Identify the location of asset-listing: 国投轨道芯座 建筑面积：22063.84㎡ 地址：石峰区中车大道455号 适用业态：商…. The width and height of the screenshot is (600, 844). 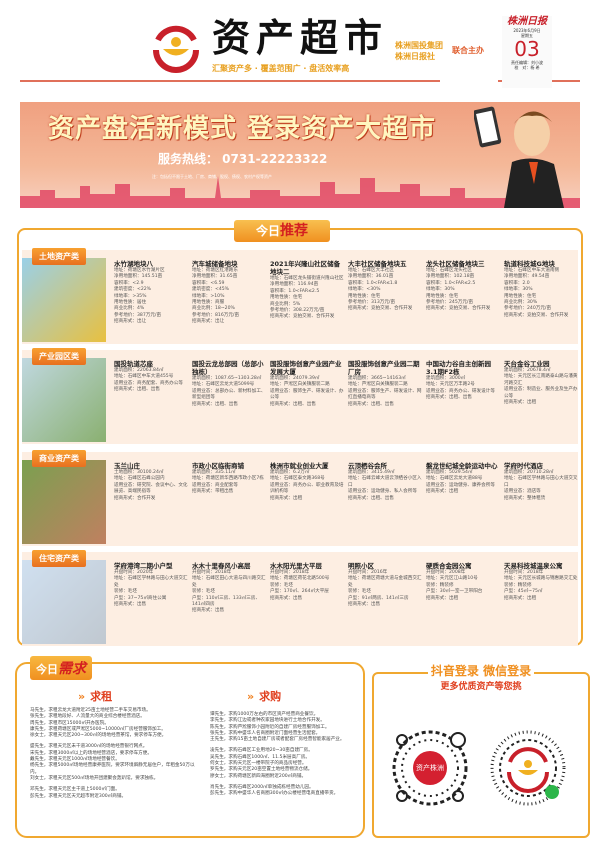
(152, 377).